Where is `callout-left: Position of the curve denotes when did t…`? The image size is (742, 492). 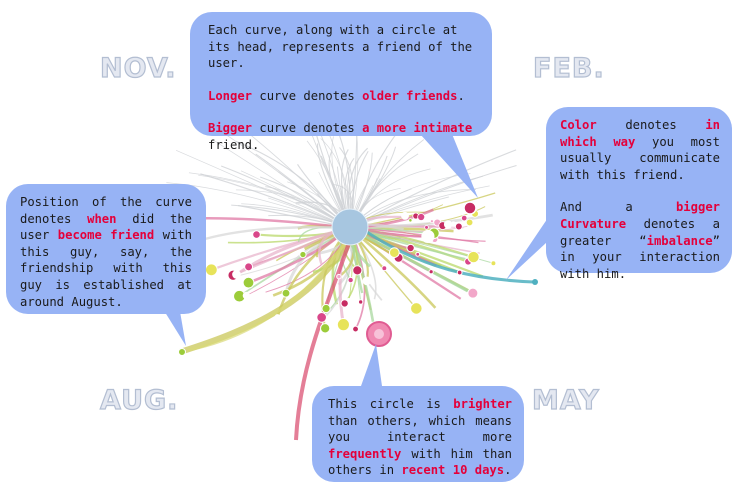
callout-left: Position of the curve denotes when did t… is located at coordinates (106, 249).